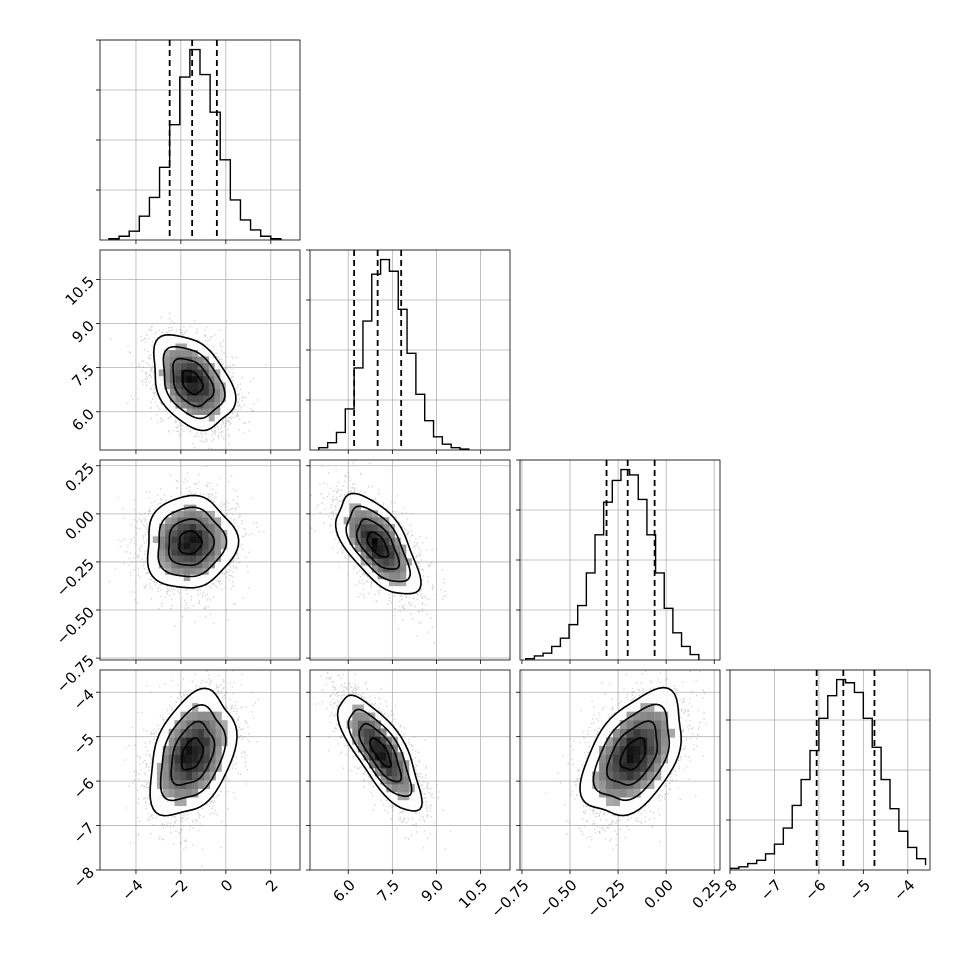  What do you see at coordinates (558, 898) in the screenshot?
I see `x-tick-label: −0.50` at bounding box center [558, 898].